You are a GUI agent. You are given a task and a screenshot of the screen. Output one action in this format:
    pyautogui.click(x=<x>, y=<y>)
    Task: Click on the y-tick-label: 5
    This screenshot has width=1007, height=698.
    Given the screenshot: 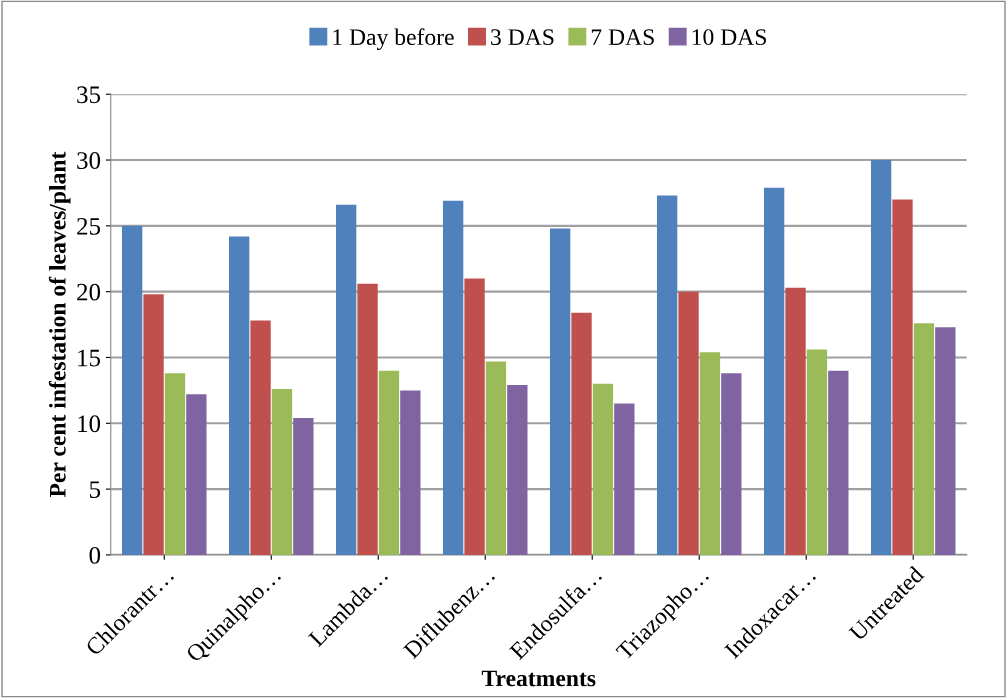 What is the action you would take?
    pyautogui.click(x=95, y=490)
    